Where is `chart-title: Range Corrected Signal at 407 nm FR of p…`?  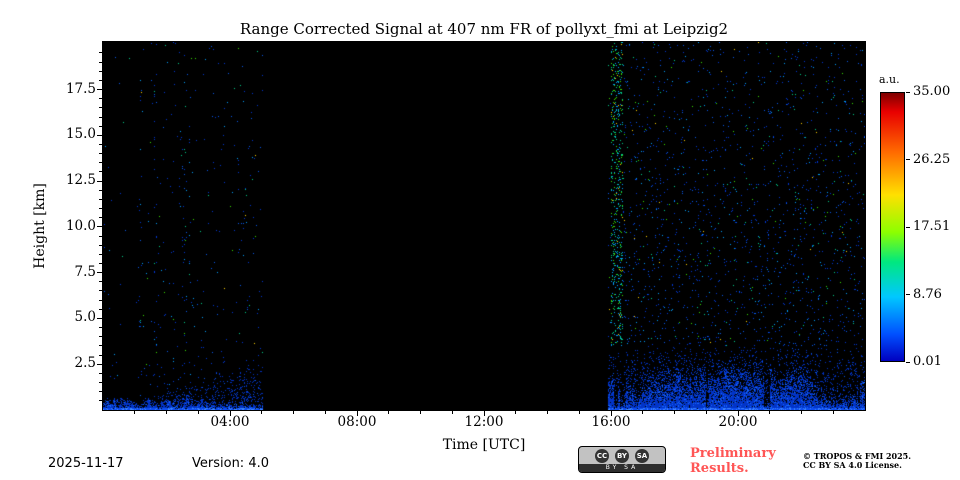
chart-title: Range Corrected Signal at 407 nm FR of p… is located at coordinates (484, 29).